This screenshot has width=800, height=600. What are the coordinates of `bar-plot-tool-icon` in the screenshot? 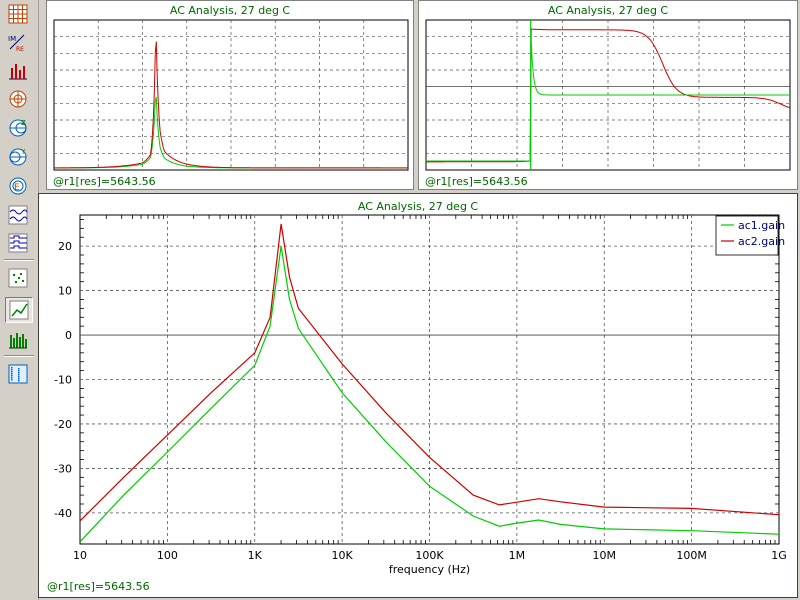 It's located at (18, 341).